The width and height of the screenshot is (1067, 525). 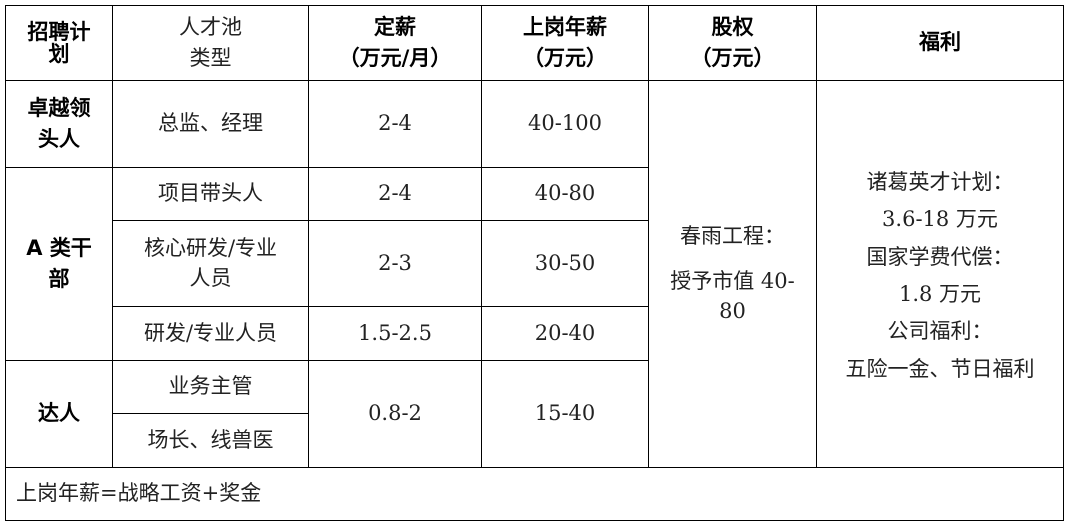 I want to click on annual-cell: 40-80, so click(x=565, y=194).